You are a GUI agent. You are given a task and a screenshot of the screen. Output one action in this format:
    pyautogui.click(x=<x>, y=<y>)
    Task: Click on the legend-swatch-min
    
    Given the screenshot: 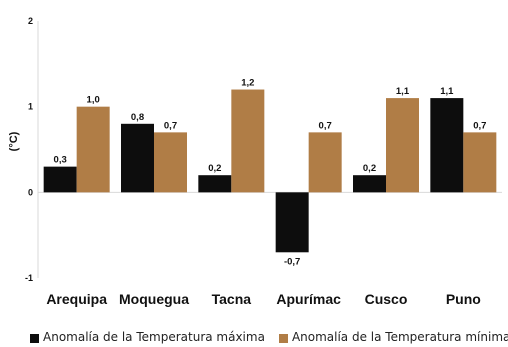 What is the action you would take?
    pyautogui.click(x=283, y=338)
    